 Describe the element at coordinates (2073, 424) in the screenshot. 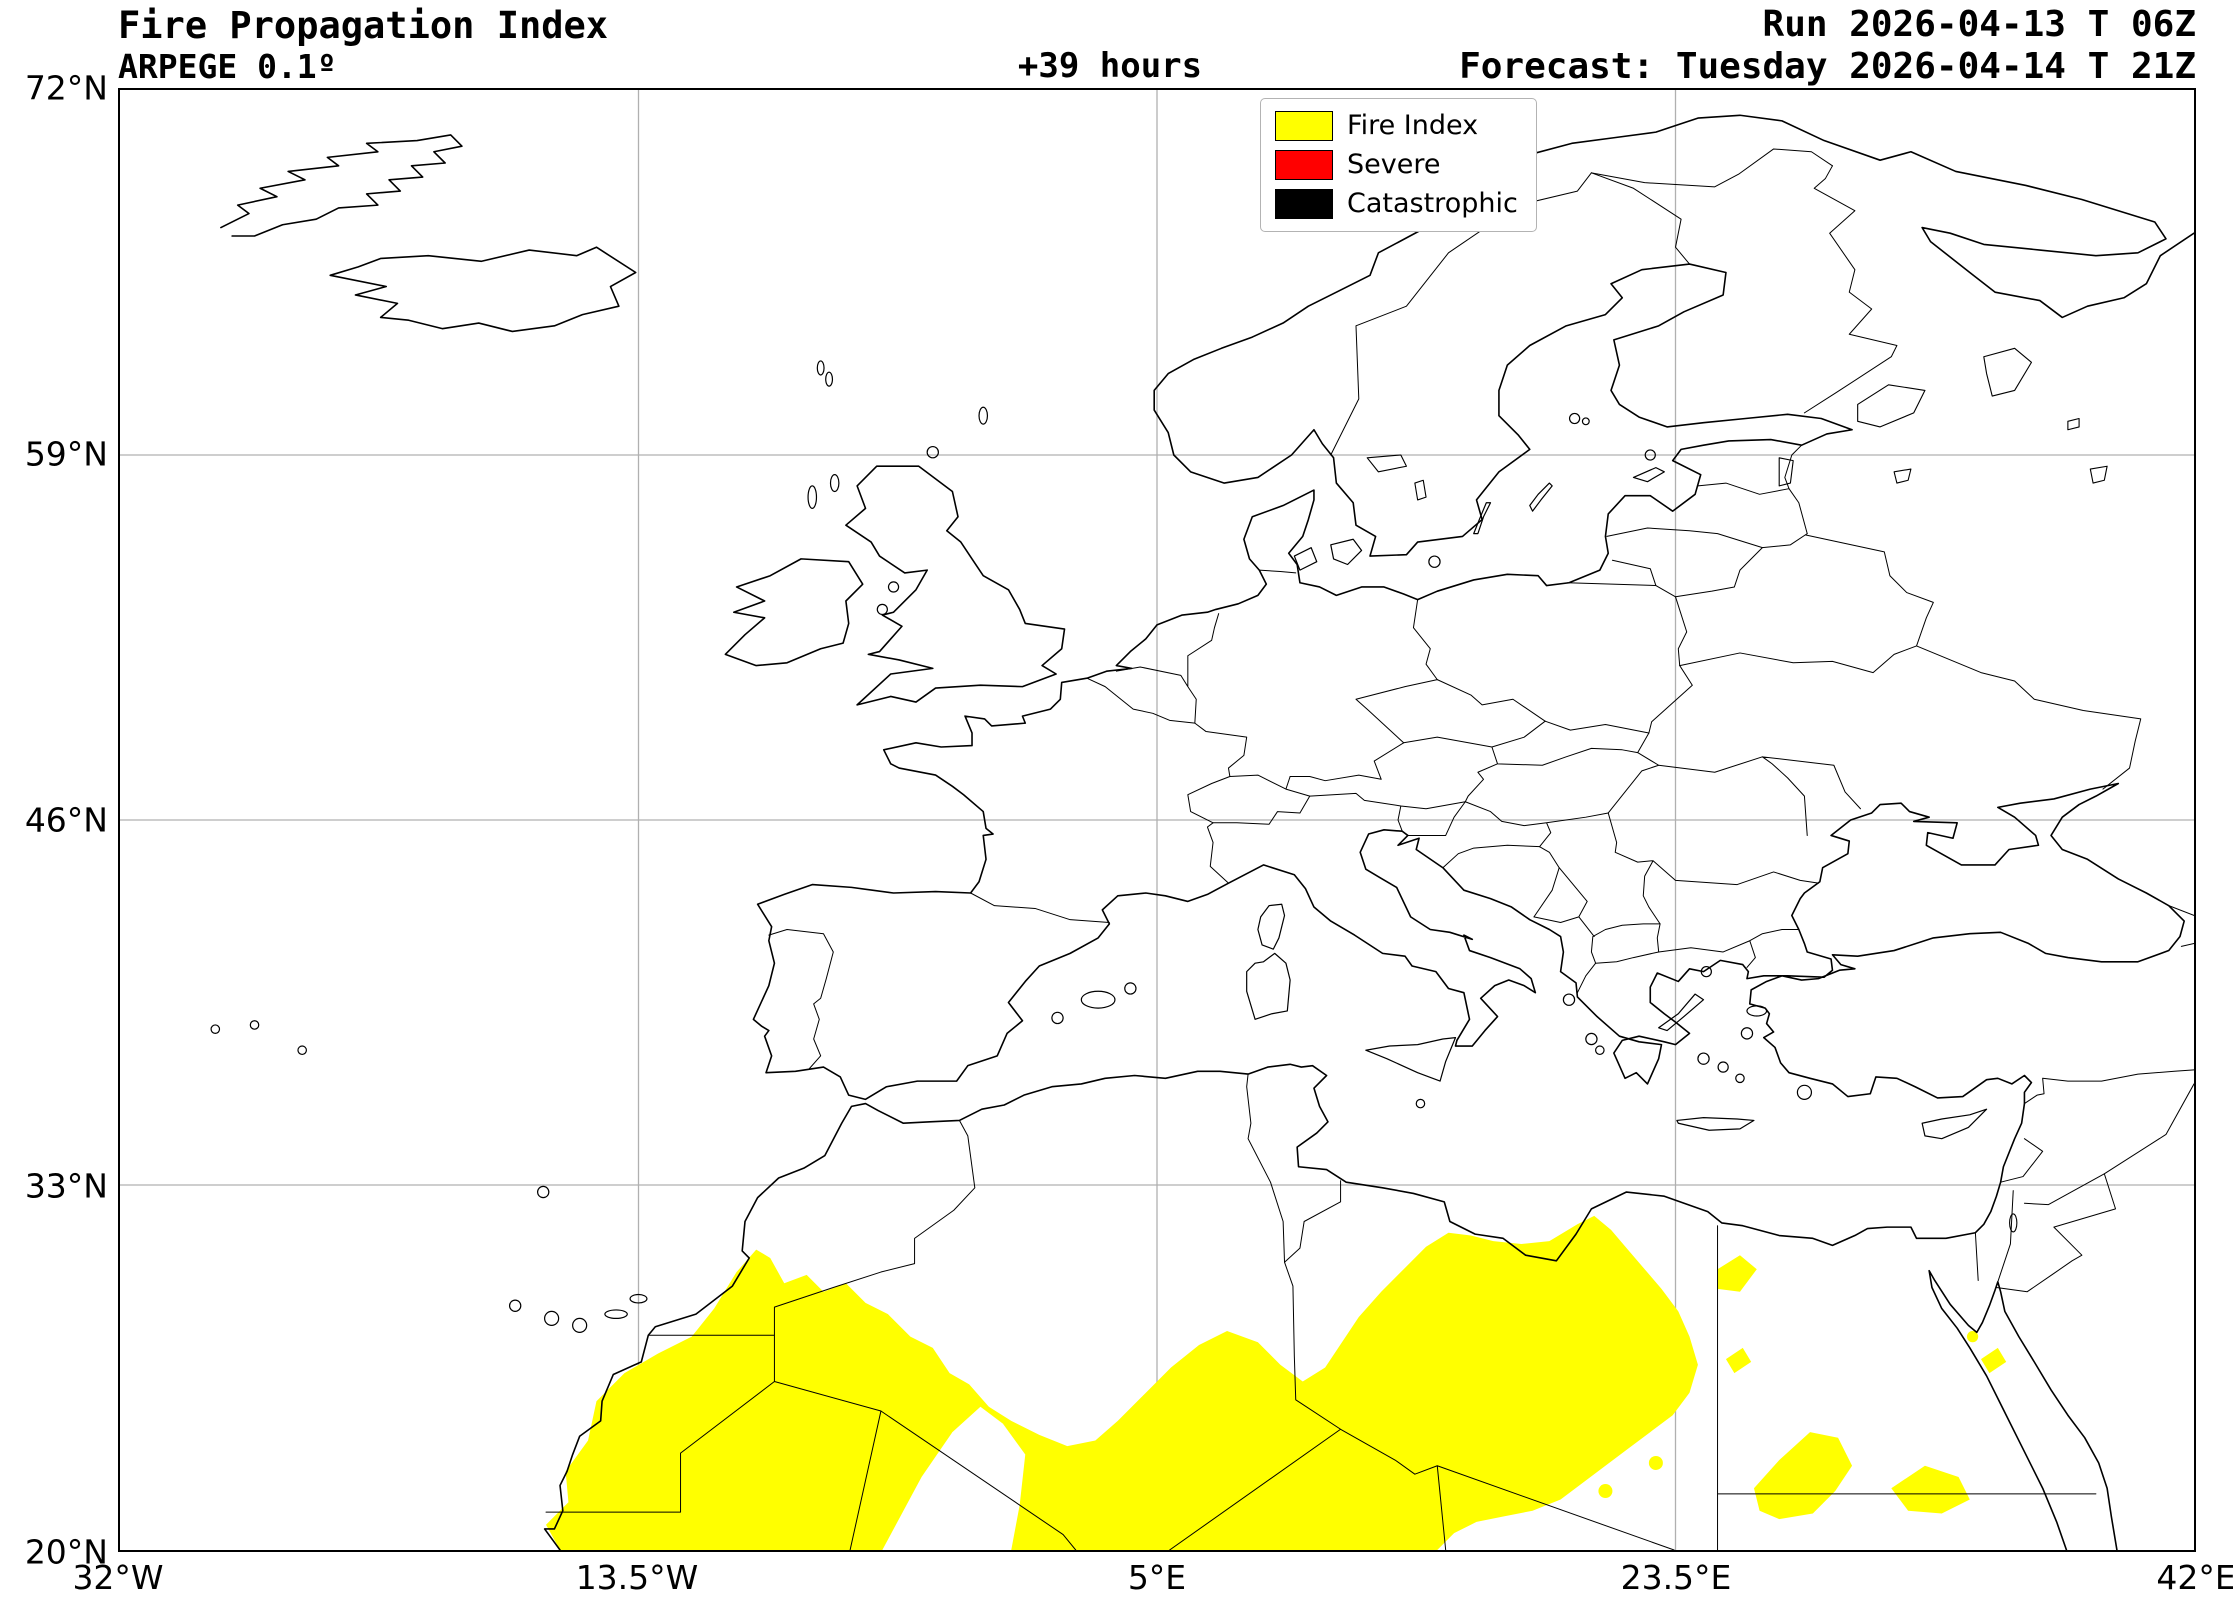

I see `lake-beloye` at that location.